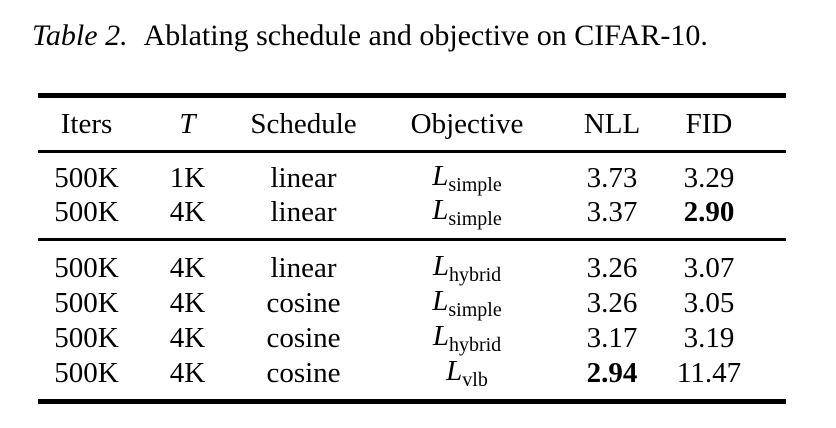  What do you see at coordinates (709, 211) in the screenshot?
I see `cell-fid: 2.90` at bounding box center [709, 211].